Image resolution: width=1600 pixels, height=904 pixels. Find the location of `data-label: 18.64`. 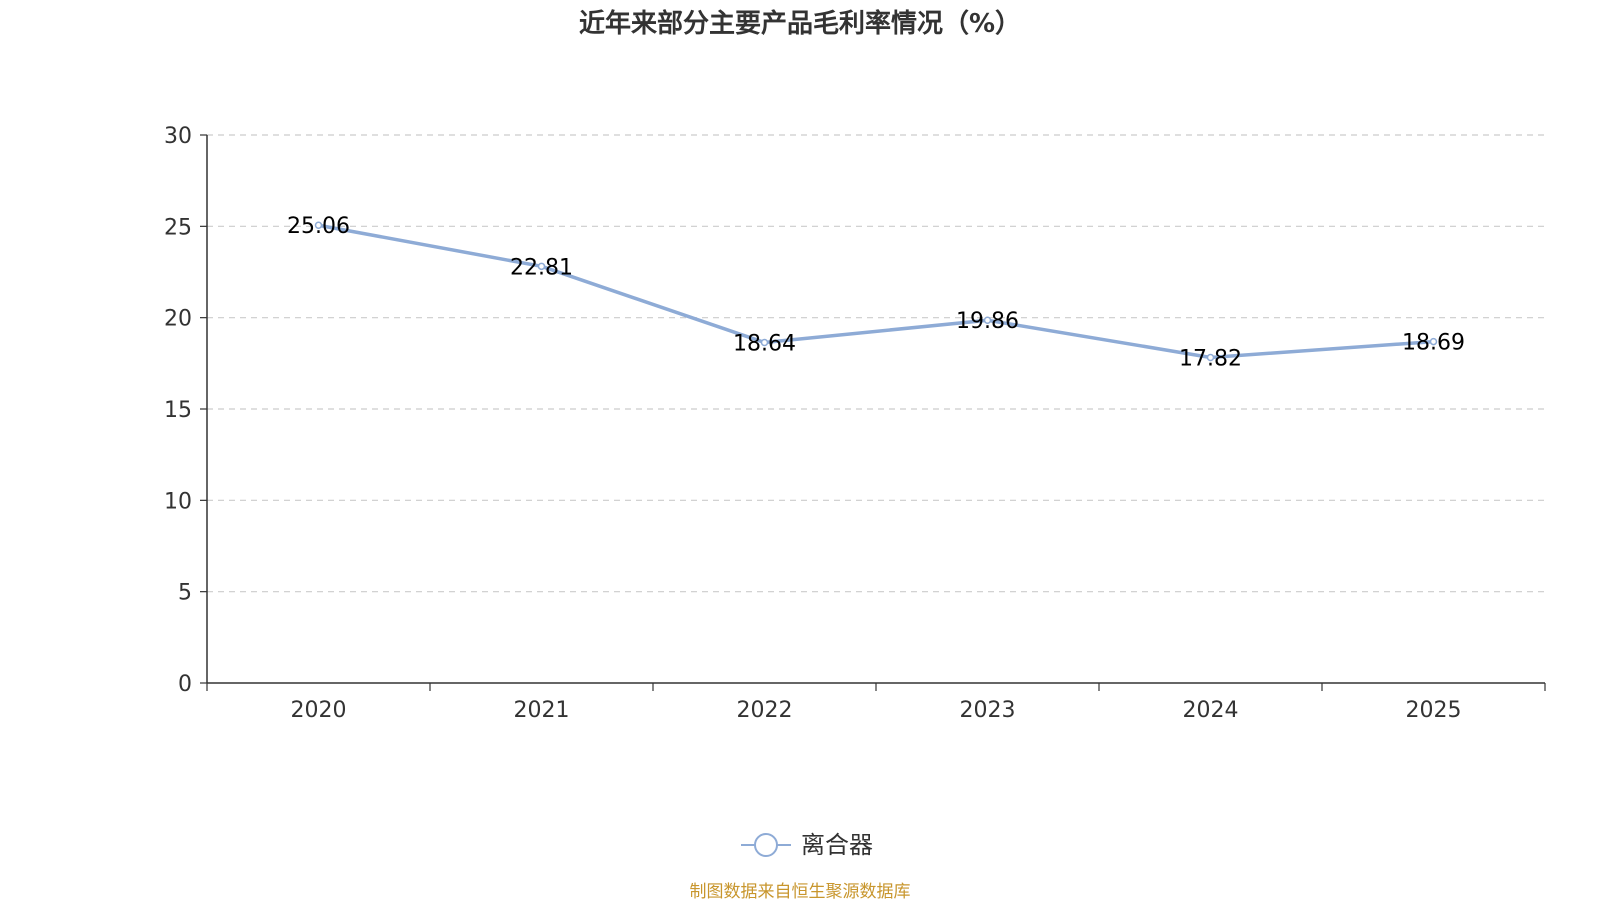

data-label: 18.64 is located at coordinates (764, 344).